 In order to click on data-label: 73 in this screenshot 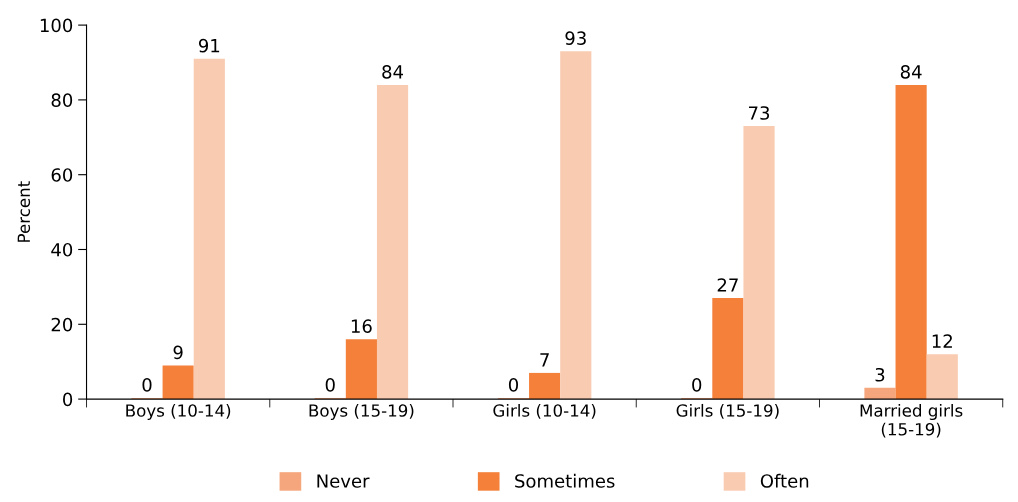, I will do `click(759, 113)`.